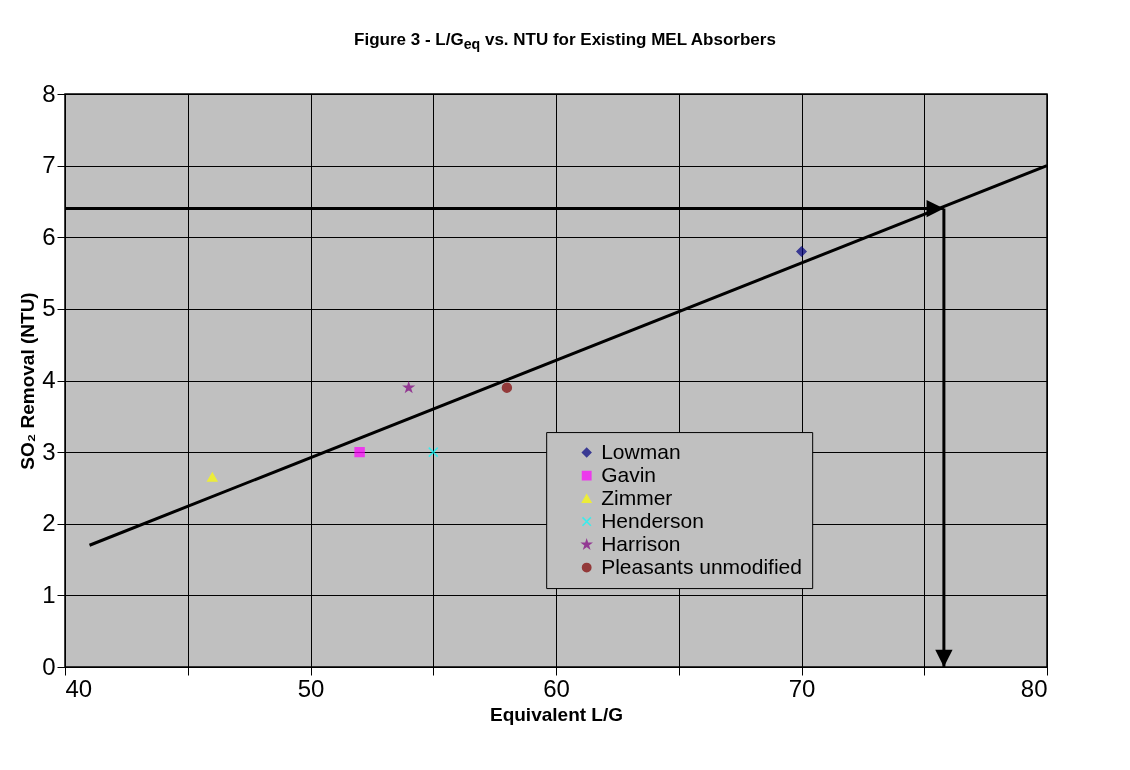 The width and height of the screenshot is (1130, 770). What do you see at coordinates (565, 41) in the screenshot?
I see `chart-title: Figure 3 - L/G$_{eq}$ vs. NTU for Existing MEL Absorbers` at bounding box center [565, 41].